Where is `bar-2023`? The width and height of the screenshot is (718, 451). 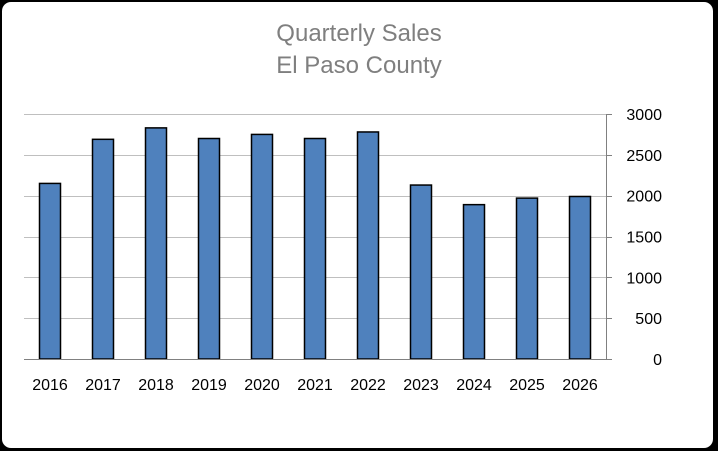 bar-2023 is located at coordinates (421, 272).